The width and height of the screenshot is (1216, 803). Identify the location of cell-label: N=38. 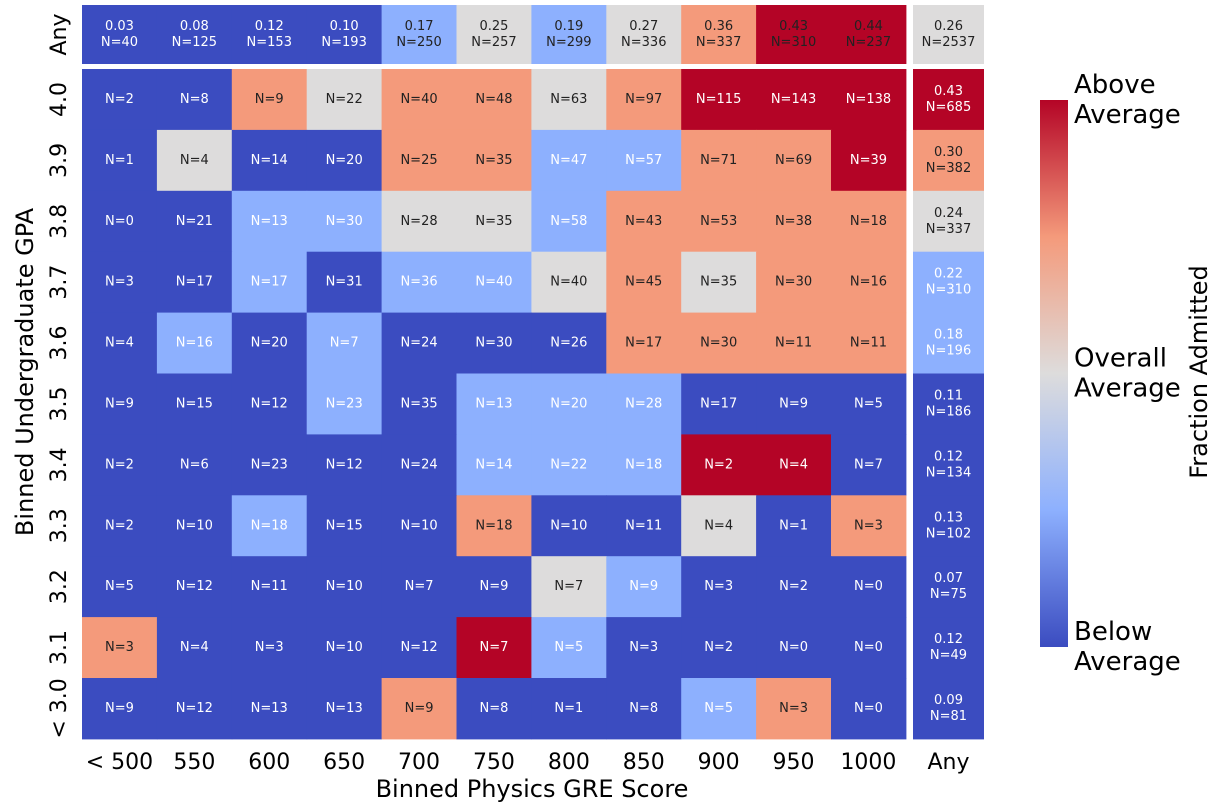
(793, 221).